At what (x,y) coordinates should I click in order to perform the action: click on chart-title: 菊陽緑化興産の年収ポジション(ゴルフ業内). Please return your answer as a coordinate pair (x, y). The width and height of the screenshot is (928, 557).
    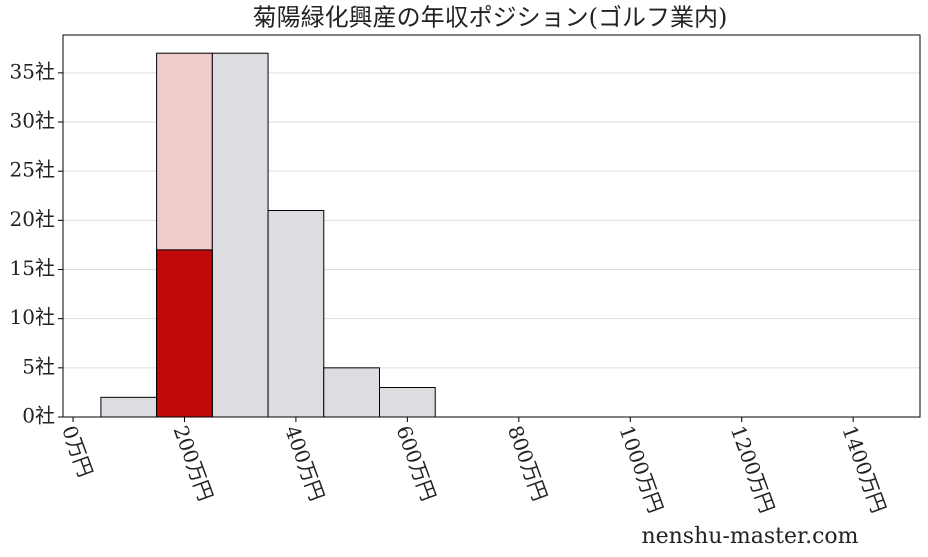
    Looking at the image, I should click on (490, 18).